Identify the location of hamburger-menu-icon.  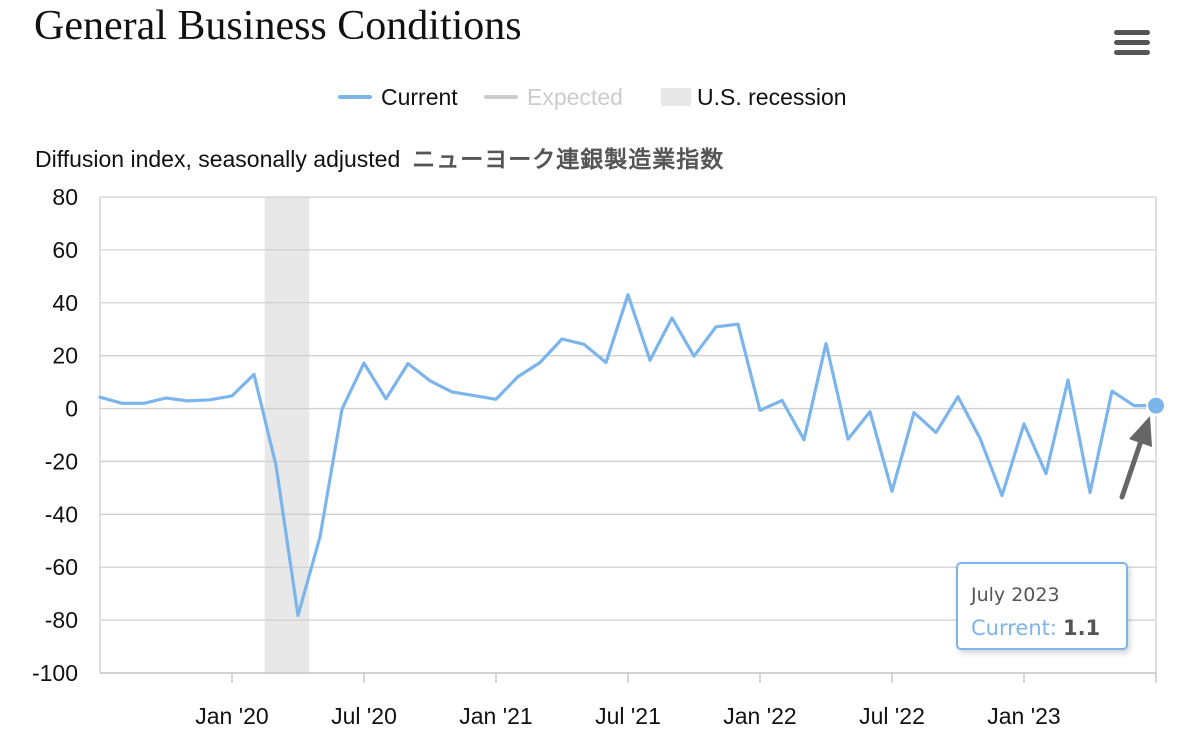
(1132, 43).